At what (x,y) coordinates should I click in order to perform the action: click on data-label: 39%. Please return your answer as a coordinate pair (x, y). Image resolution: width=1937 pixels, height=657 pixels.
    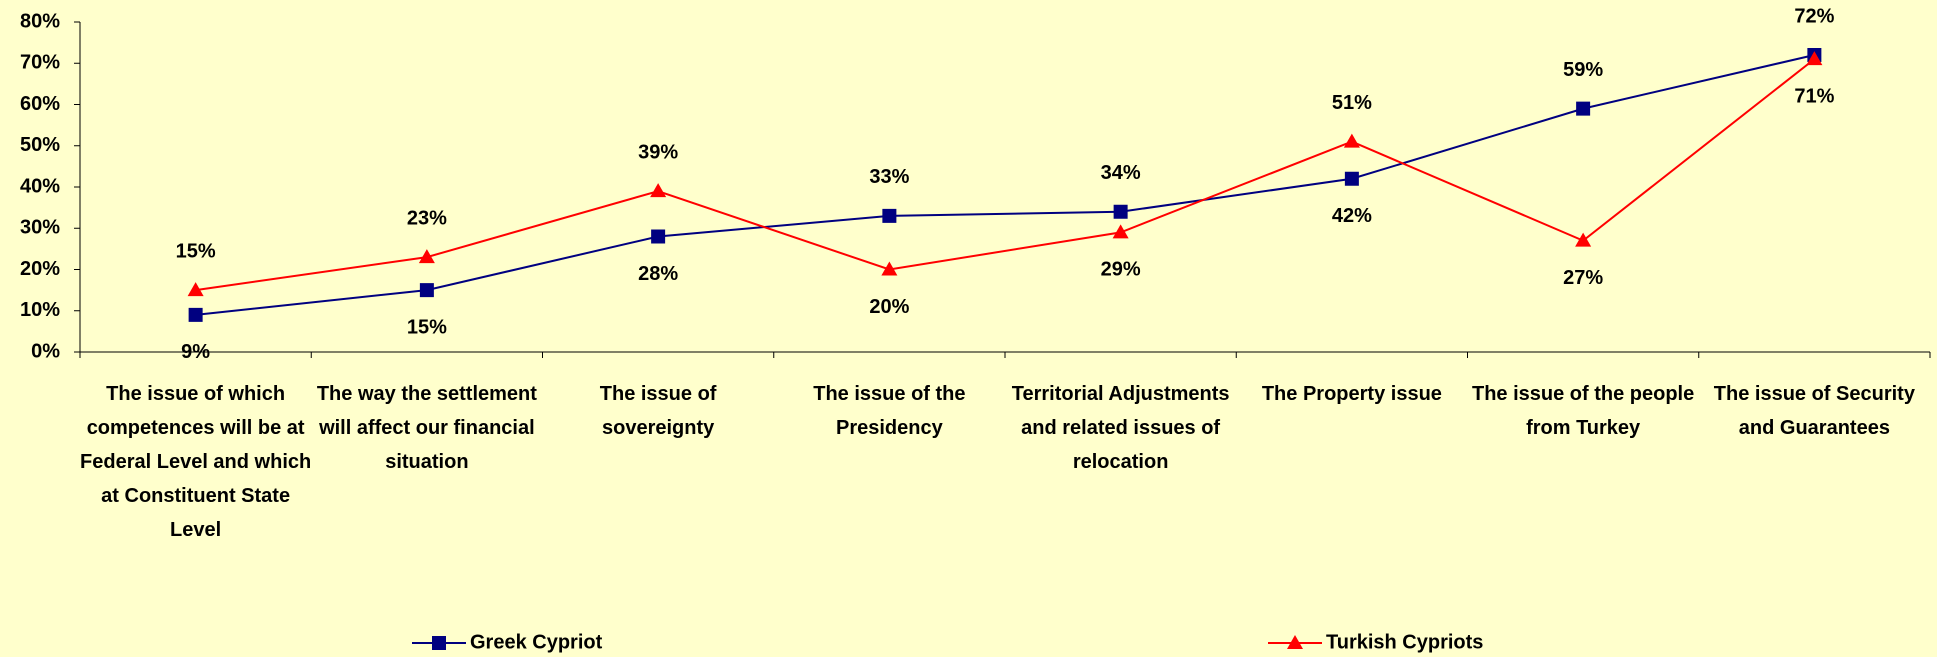
    Looking at the image, I should click on (658, 152).